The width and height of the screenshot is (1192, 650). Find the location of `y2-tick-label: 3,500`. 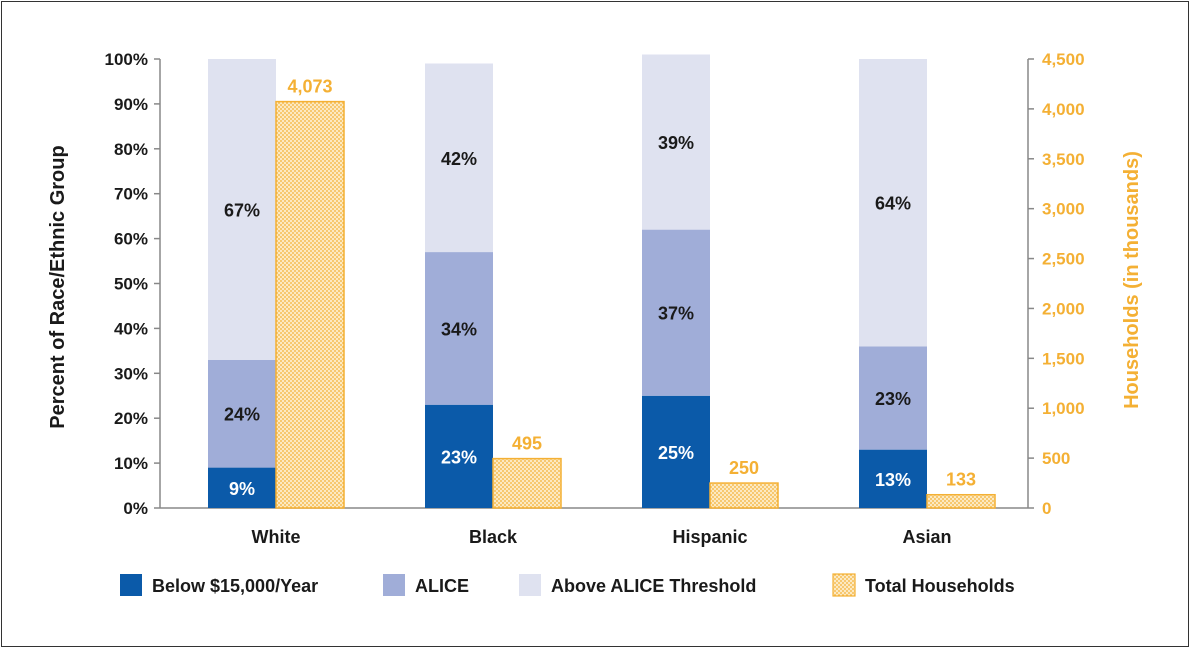

y2-tick-label: 3,500 is located at coordinates (1063, 159).